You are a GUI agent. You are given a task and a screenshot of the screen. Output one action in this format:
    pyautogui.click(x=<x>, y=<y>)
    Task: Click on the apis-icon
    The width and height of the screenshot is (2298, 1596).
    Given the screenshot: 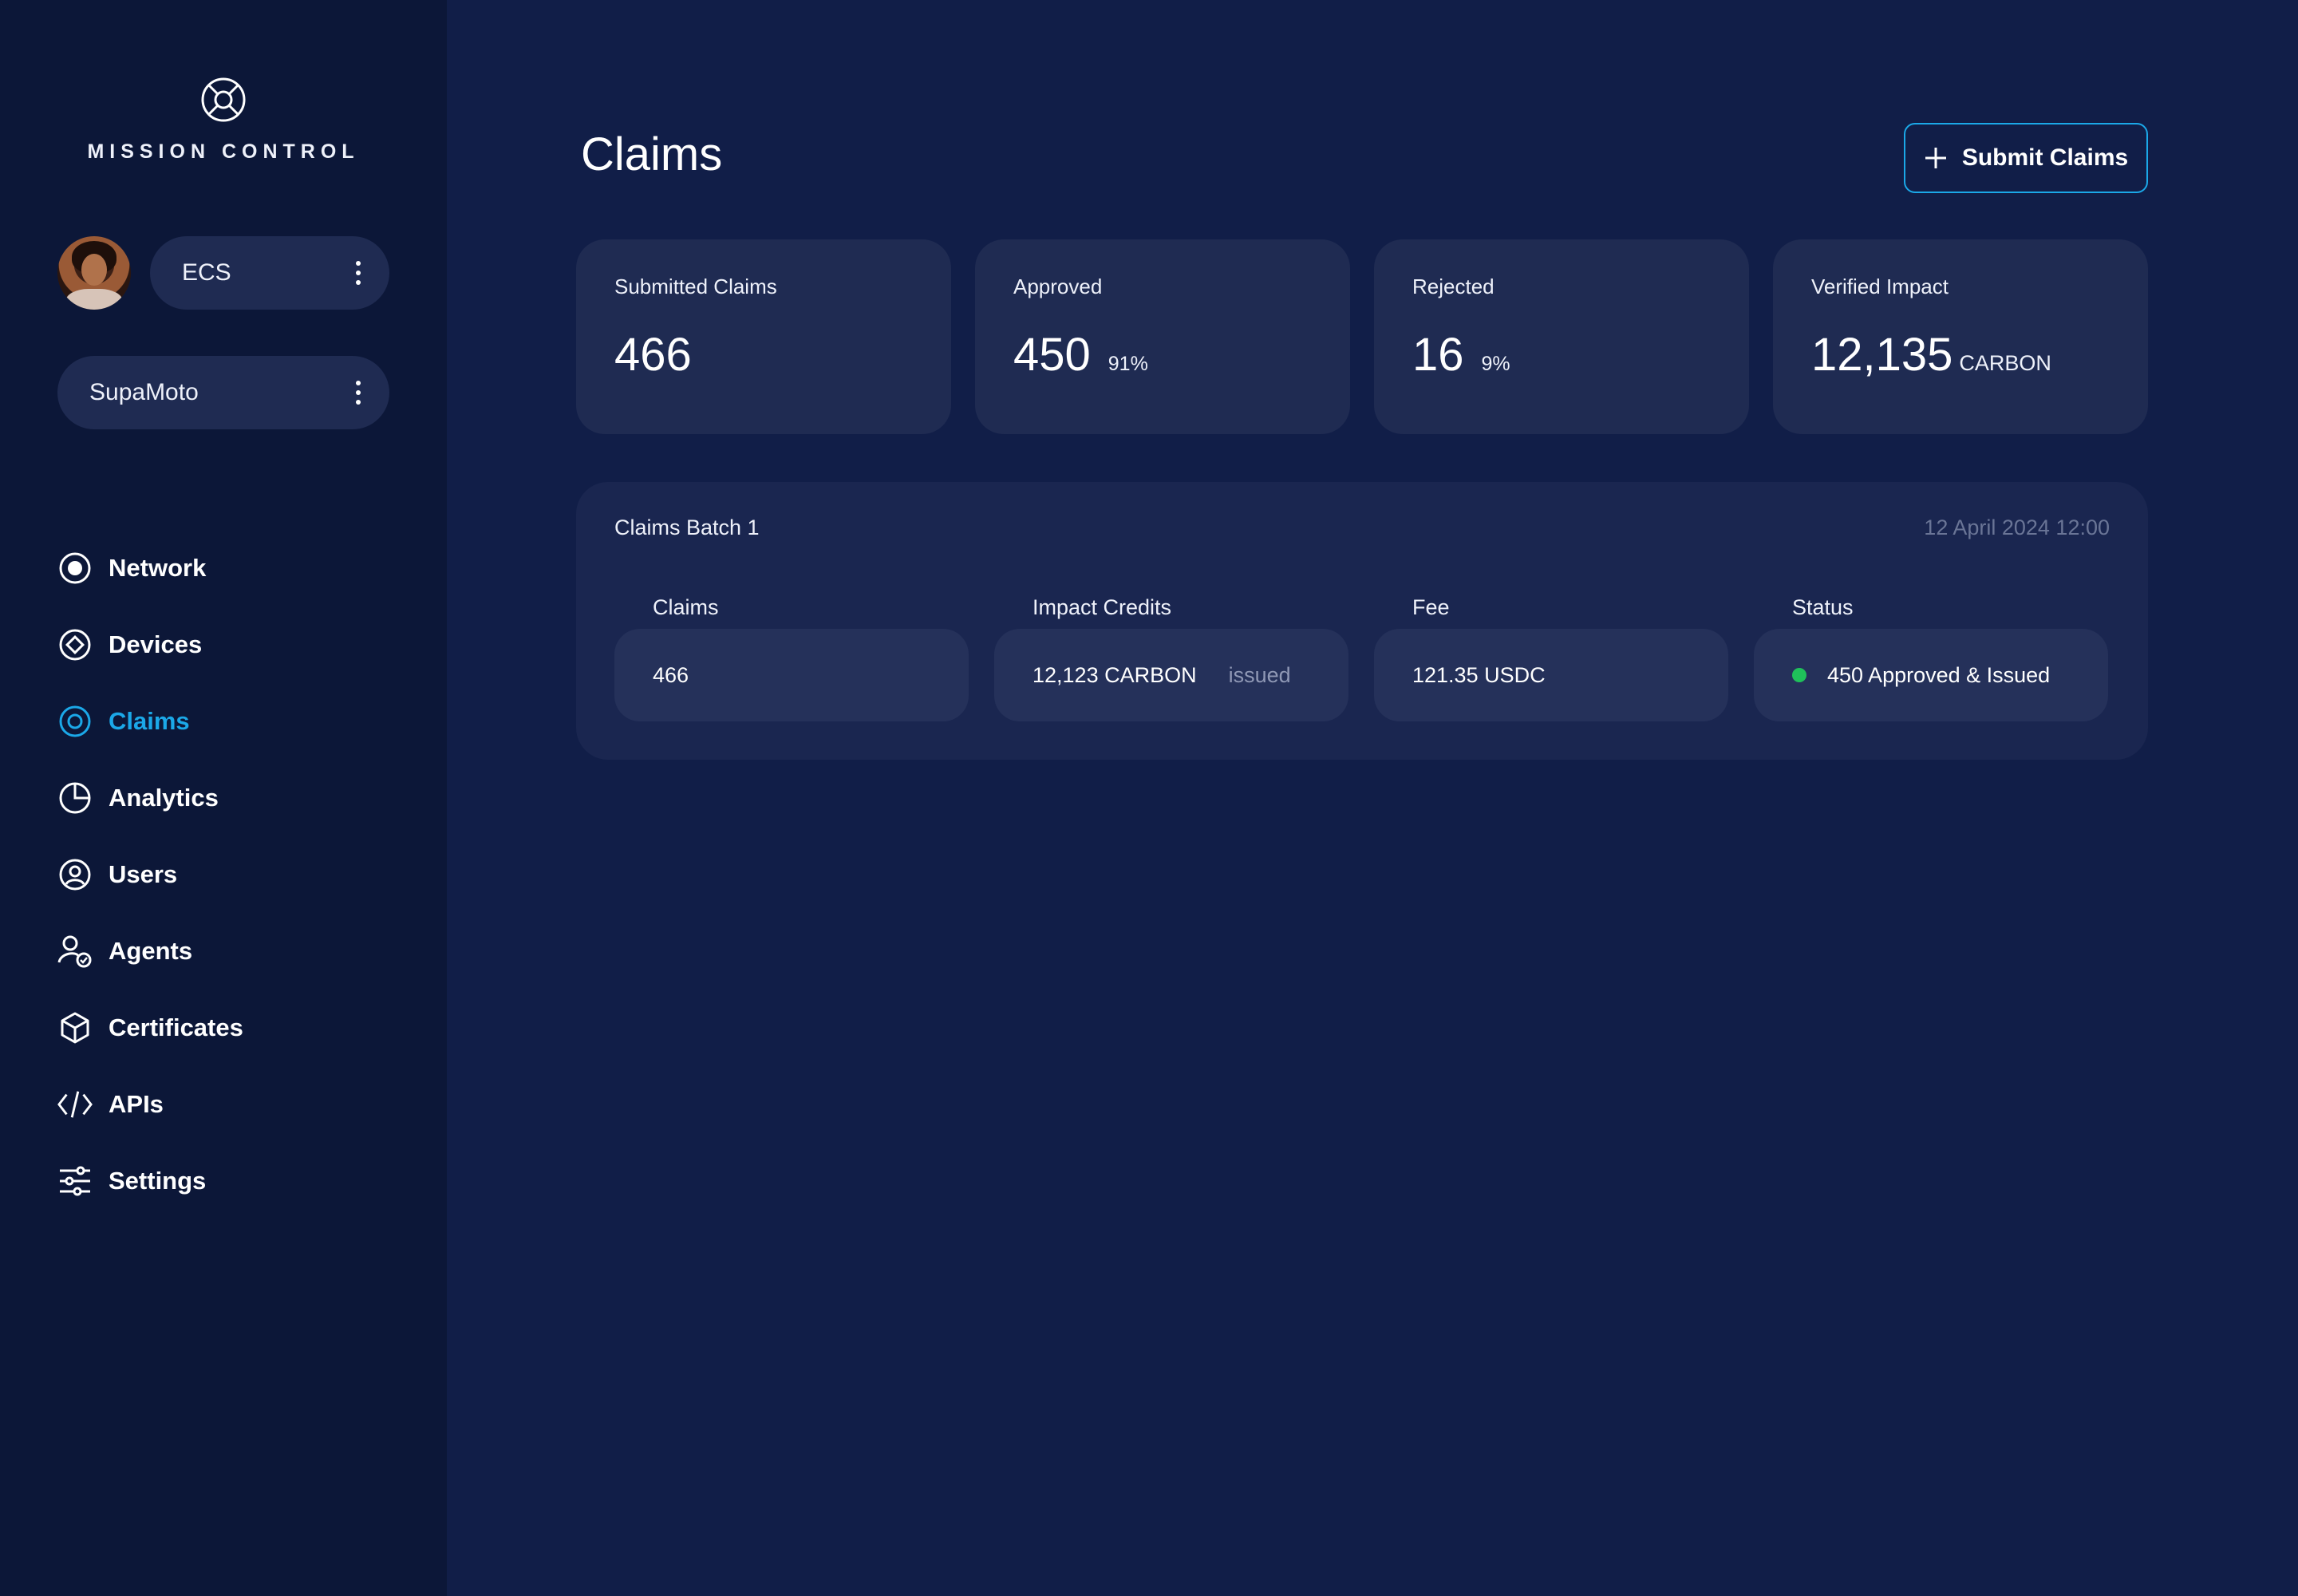 What is the action you would take?
    pyautogui.click(x=75, y=1104)
    